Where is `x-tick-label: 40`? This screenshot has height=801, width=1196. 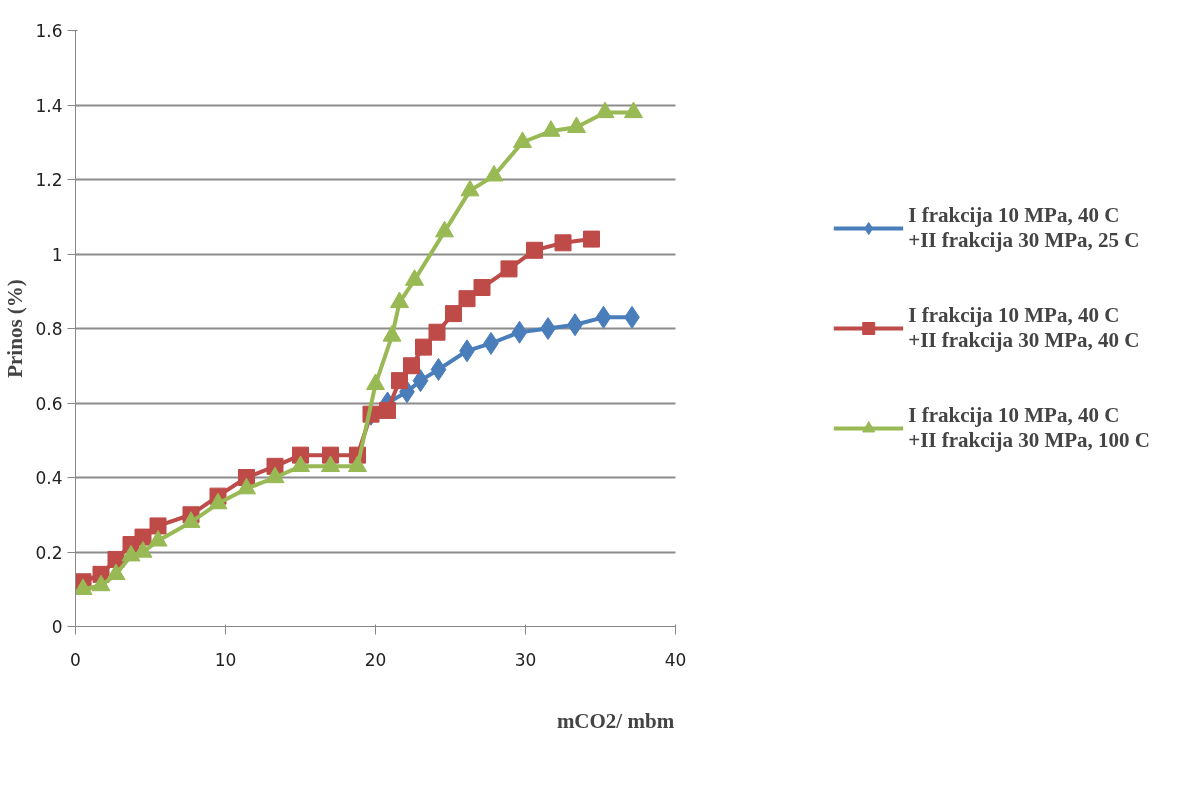
x-tick-label: 40 is located at coordinates (675, 659).